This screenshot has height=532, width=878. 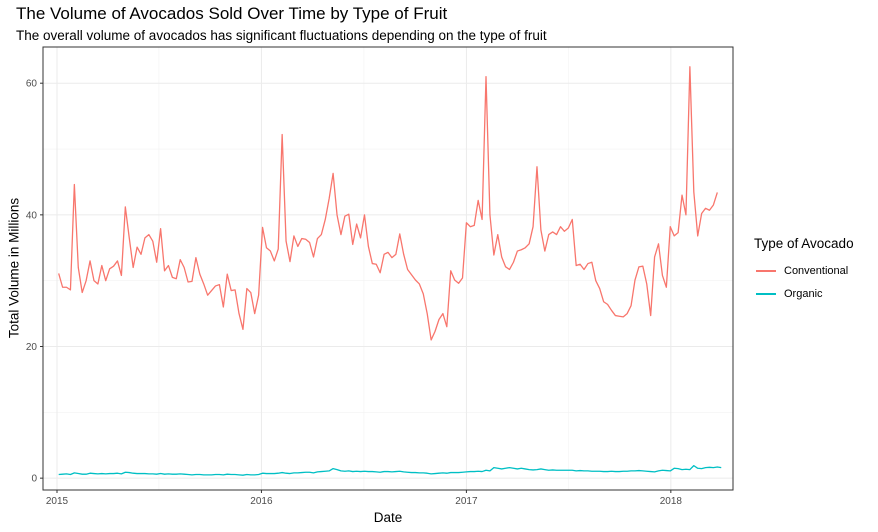 I want to click on x-tick-label: 2018, so click(x=671, y=501).